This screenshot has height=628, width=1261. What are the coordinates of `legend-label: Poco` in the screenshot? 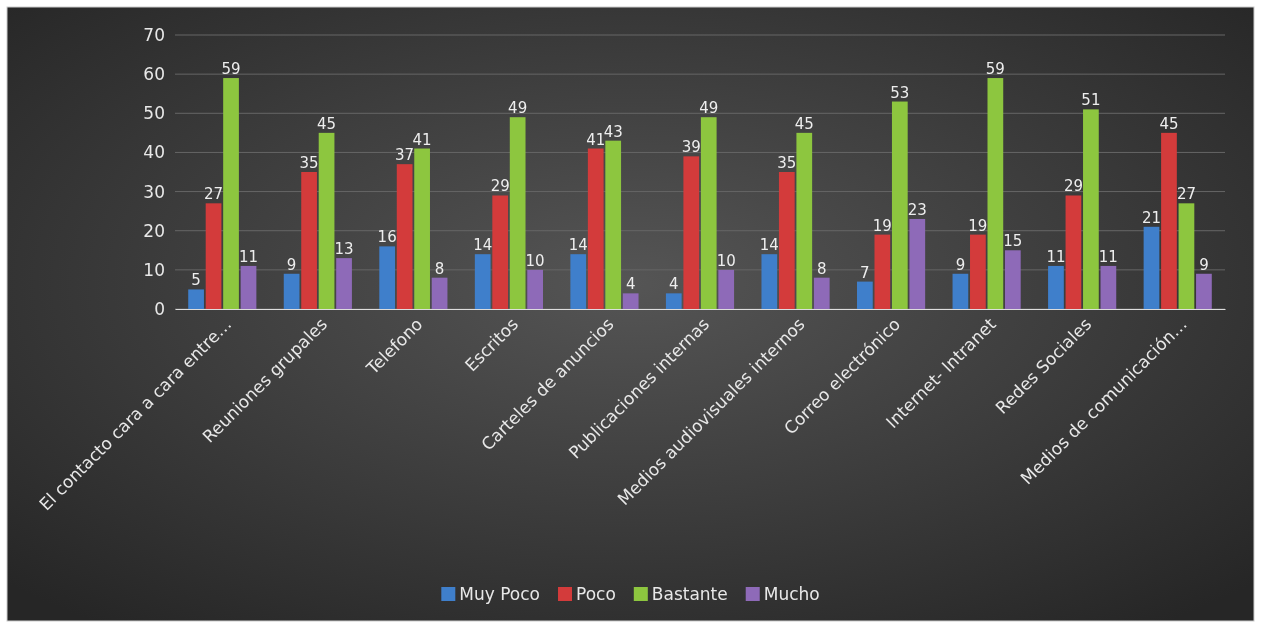 It's located at (596, 593).